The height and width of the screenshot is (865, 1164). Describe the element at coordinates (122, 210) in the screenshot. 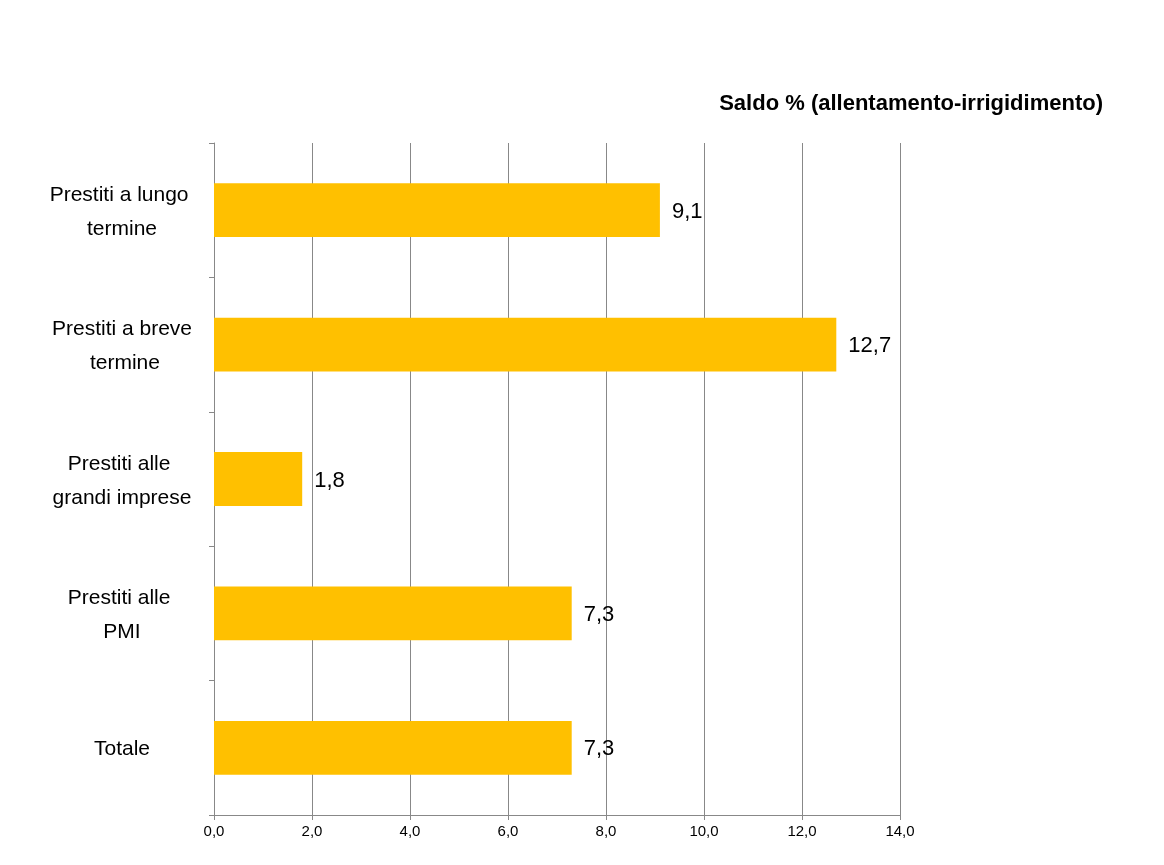

I see `y-tick-label: Prestiti a lungo termine` at that location.